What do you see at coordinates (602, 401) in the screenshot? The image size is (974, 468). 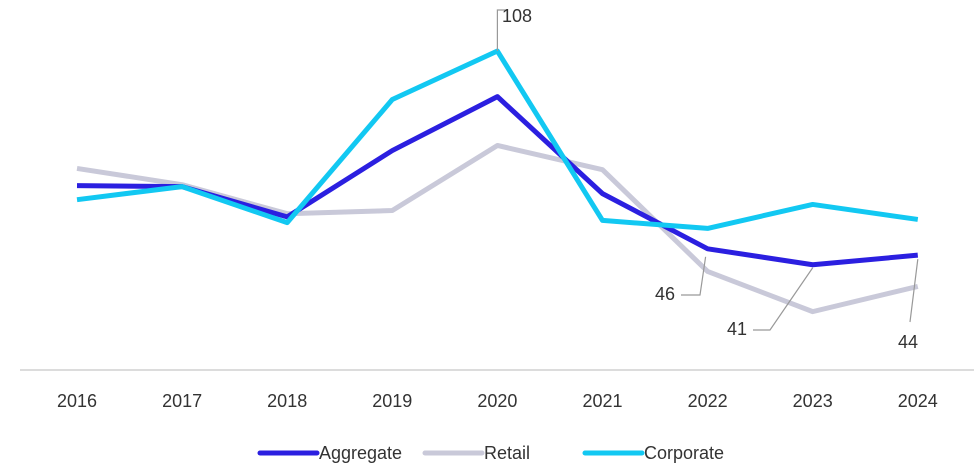 I see `x-tick-label: 2021` at bounding box center [602, 401].